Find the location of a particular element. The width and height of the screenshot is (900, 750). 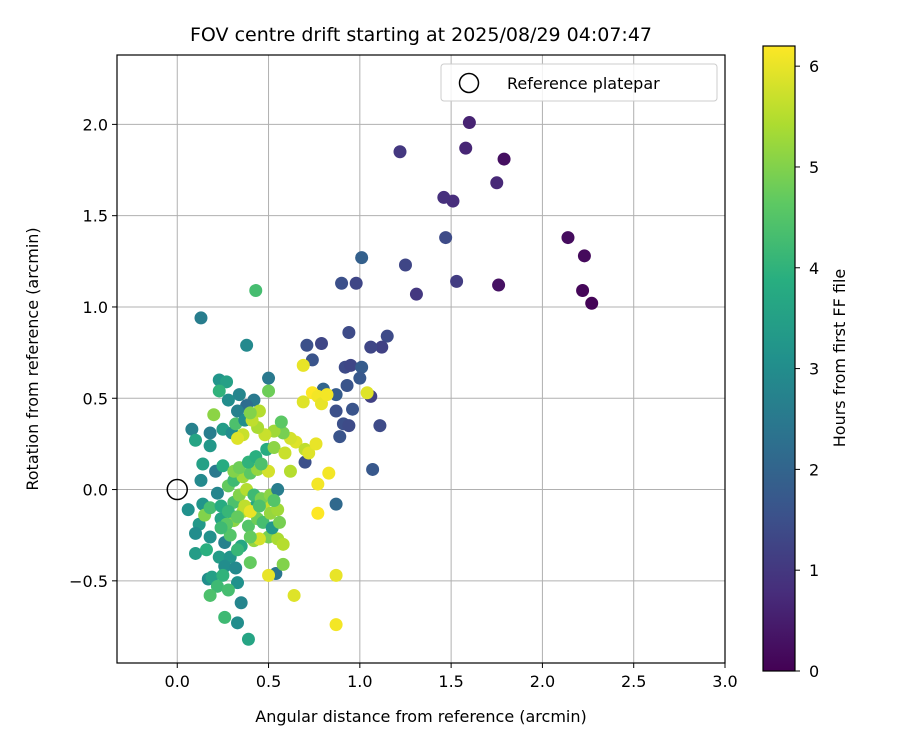

y-axis-ticks: −0.5 0.0 0.5 1.0 1.5 2.0 is located at coordinates (93, 353).